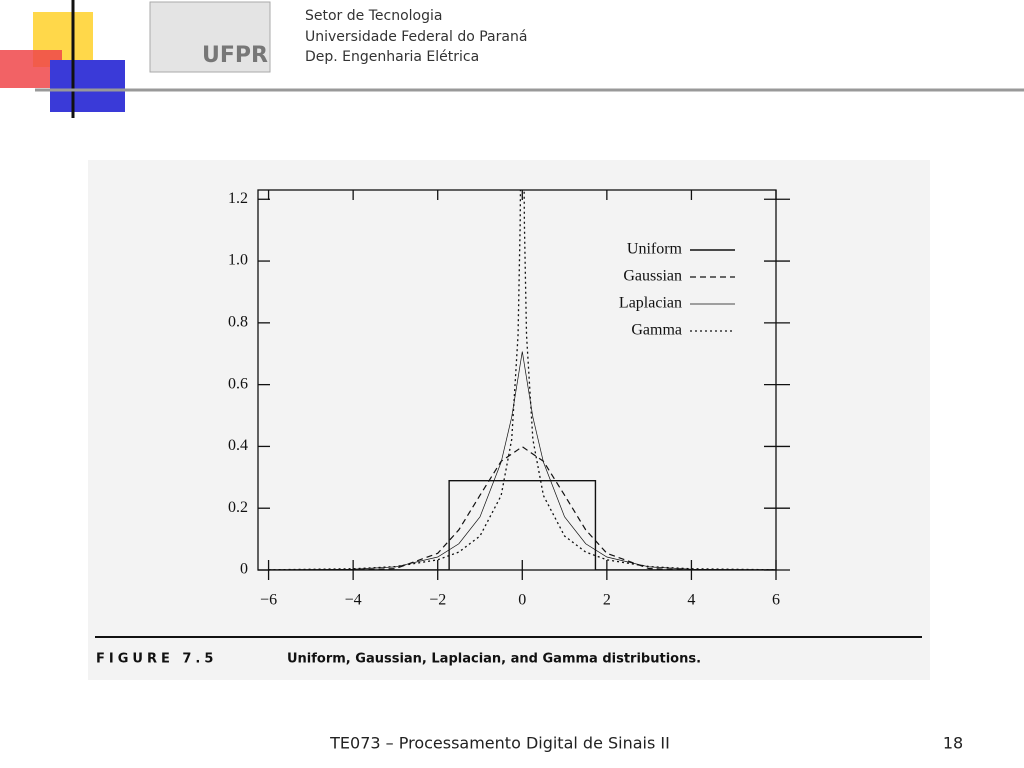 The height and width of the screenshot is (768, 1024). Describe the element at coordinates (373, 16) in the screenshot. I see `header-line: Setor de Tecnologia` at that location.